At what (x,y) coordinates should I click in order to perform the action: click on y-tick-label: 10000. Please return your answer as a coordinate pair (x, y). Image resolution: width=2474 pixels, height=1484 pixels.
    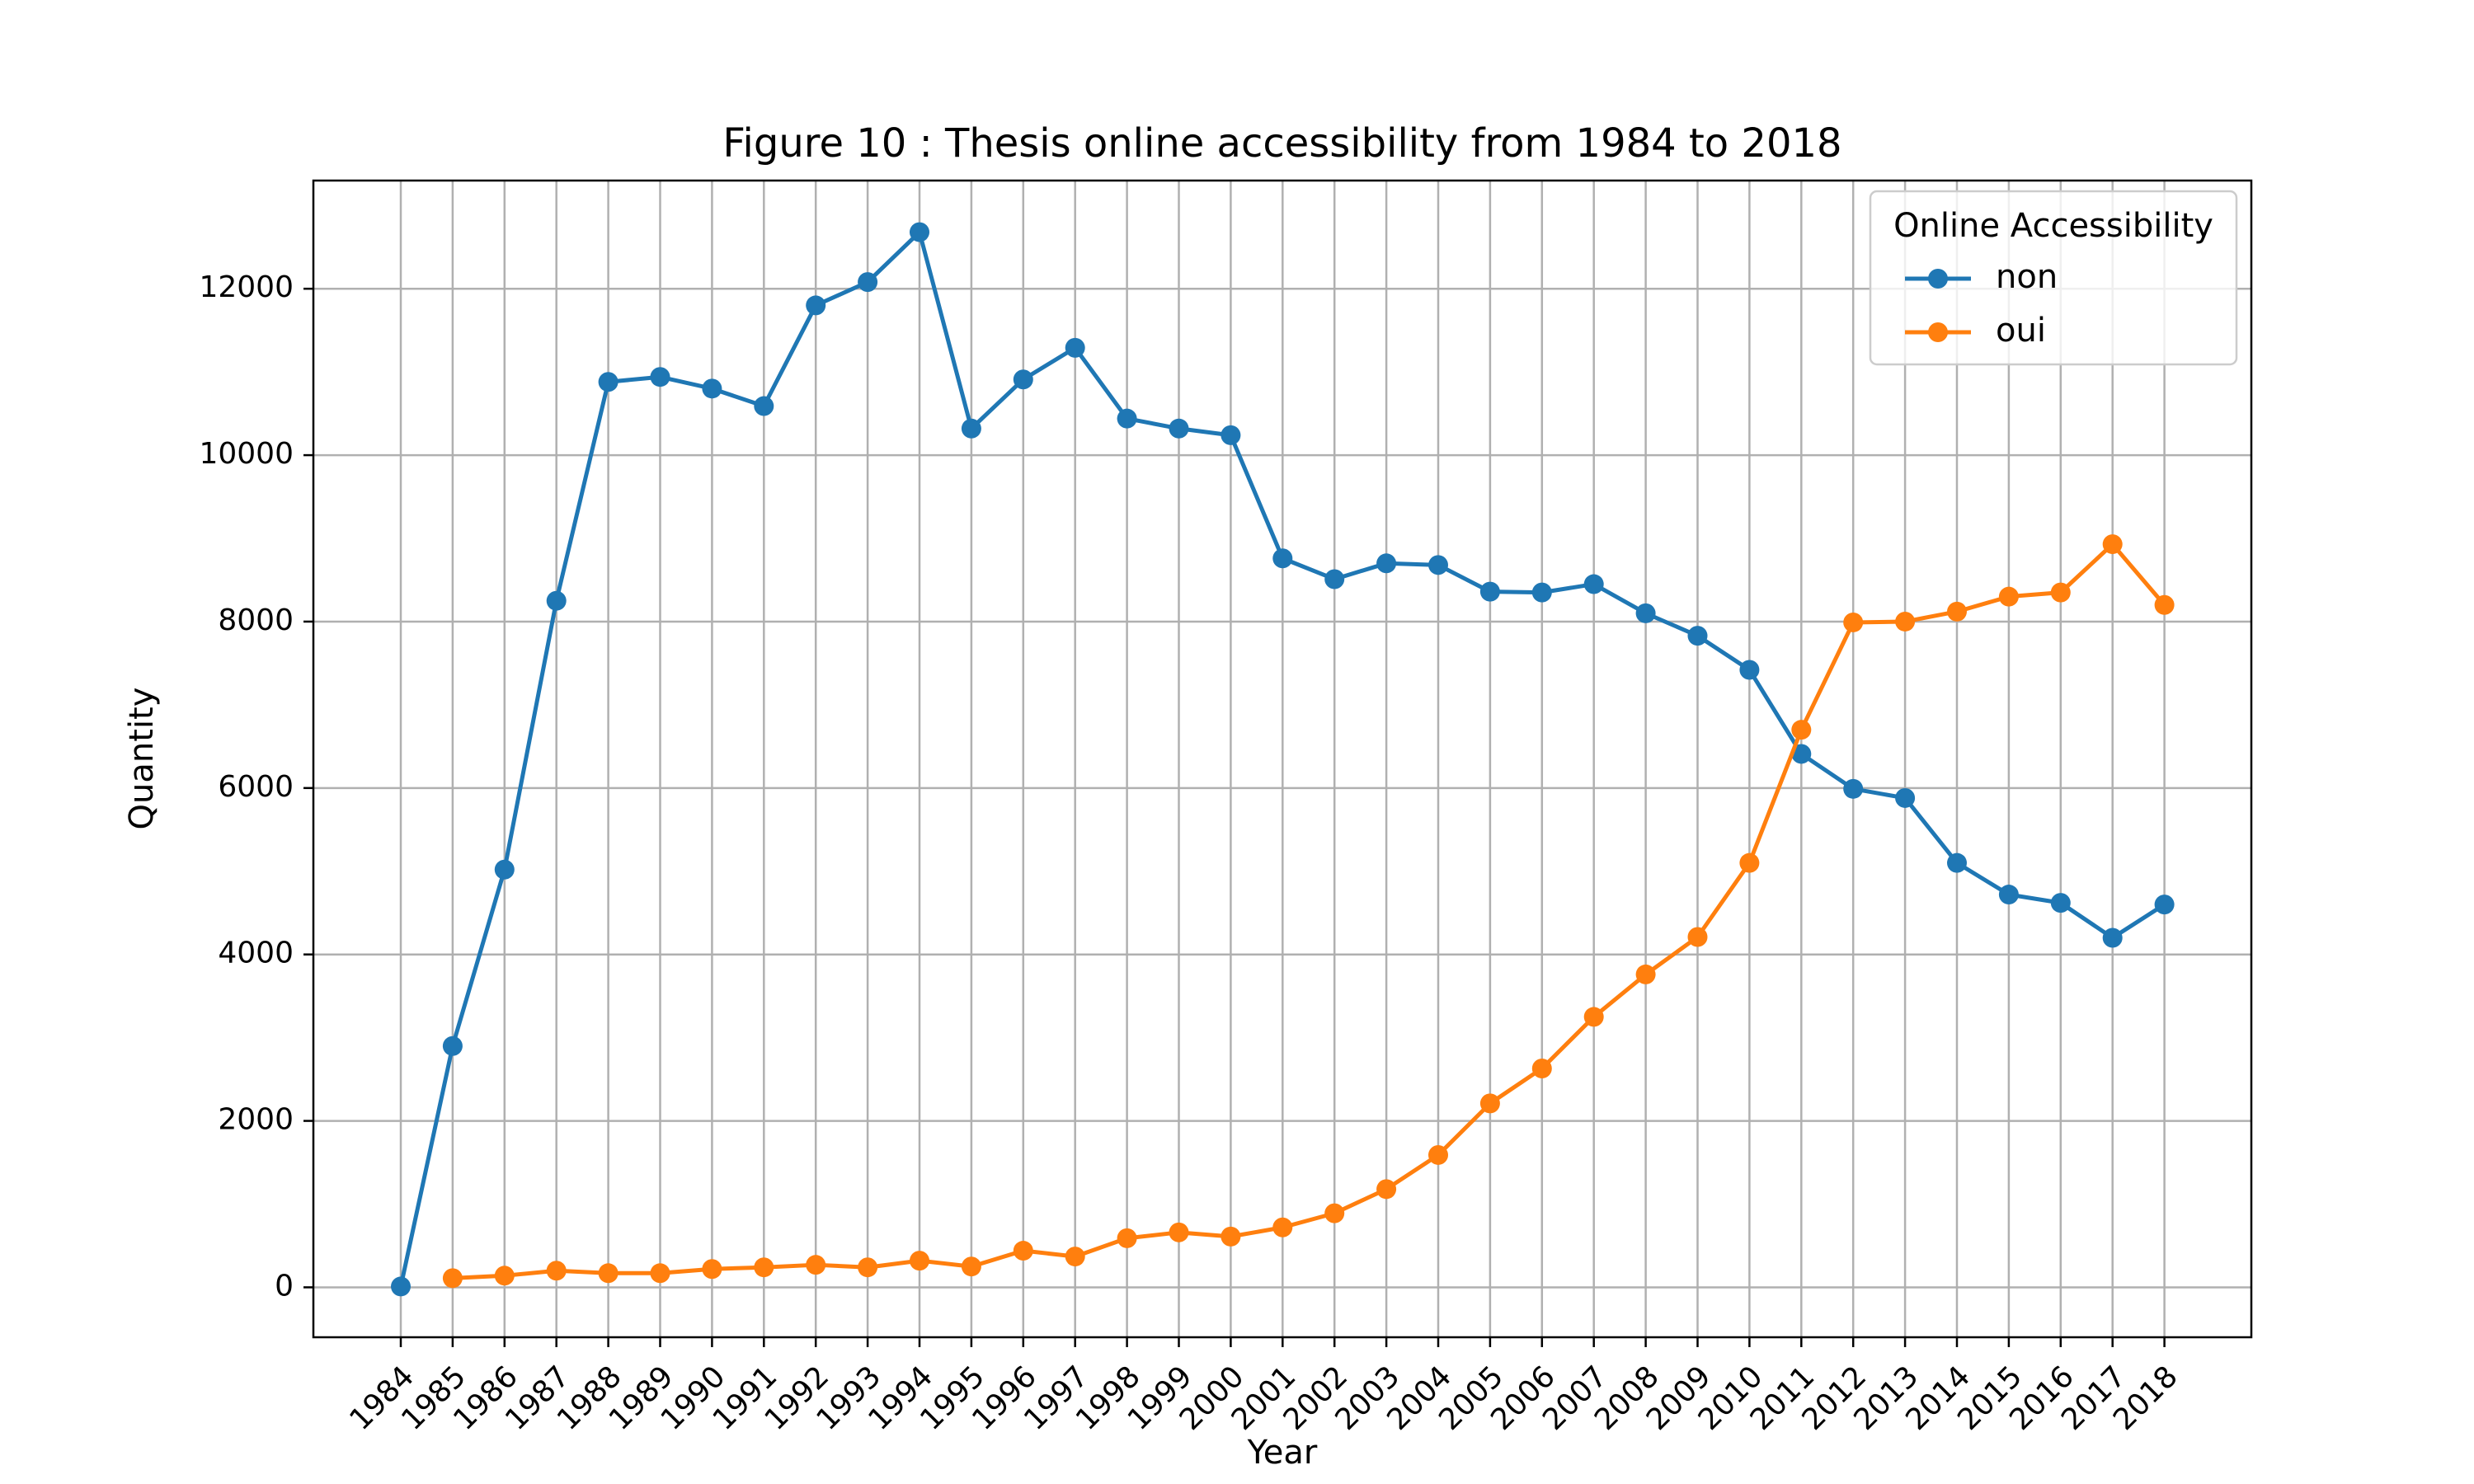
    Looking at the image, I should click on (246, 454).